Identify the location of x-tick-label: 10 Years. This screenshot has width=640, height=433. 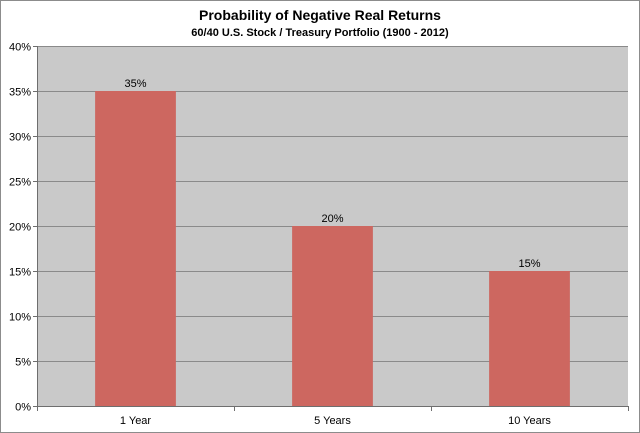
(529, 421).